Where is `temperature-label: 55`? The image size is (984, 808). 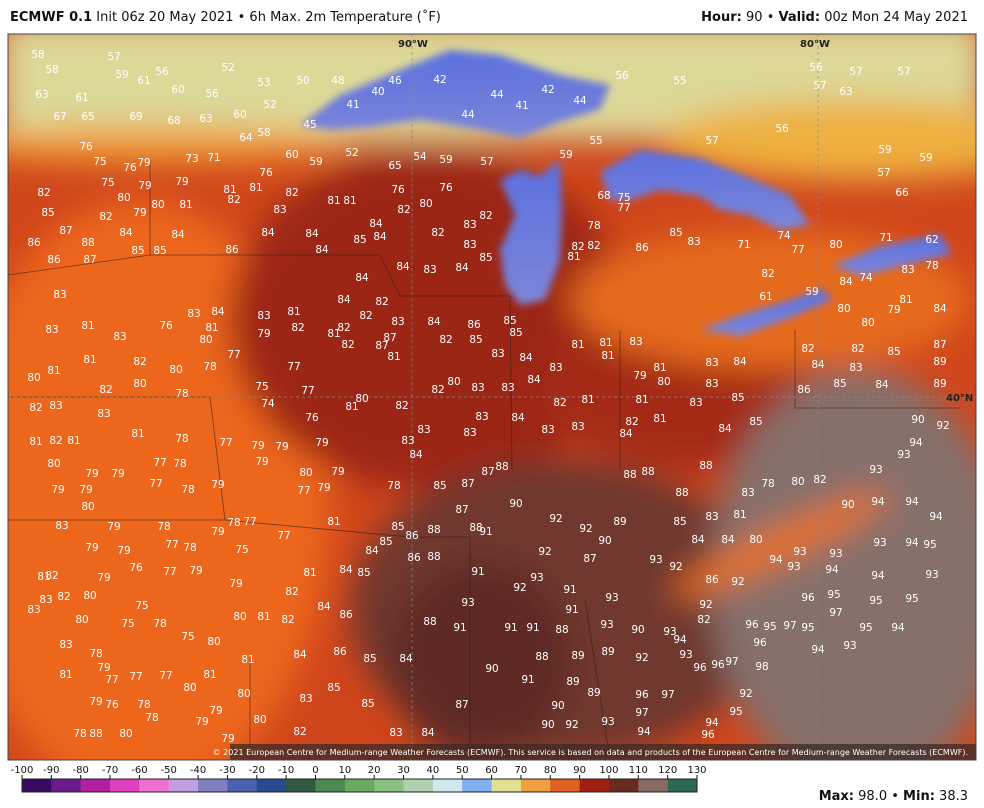
temperature-label: 55 is located at coordinates (679, 81).